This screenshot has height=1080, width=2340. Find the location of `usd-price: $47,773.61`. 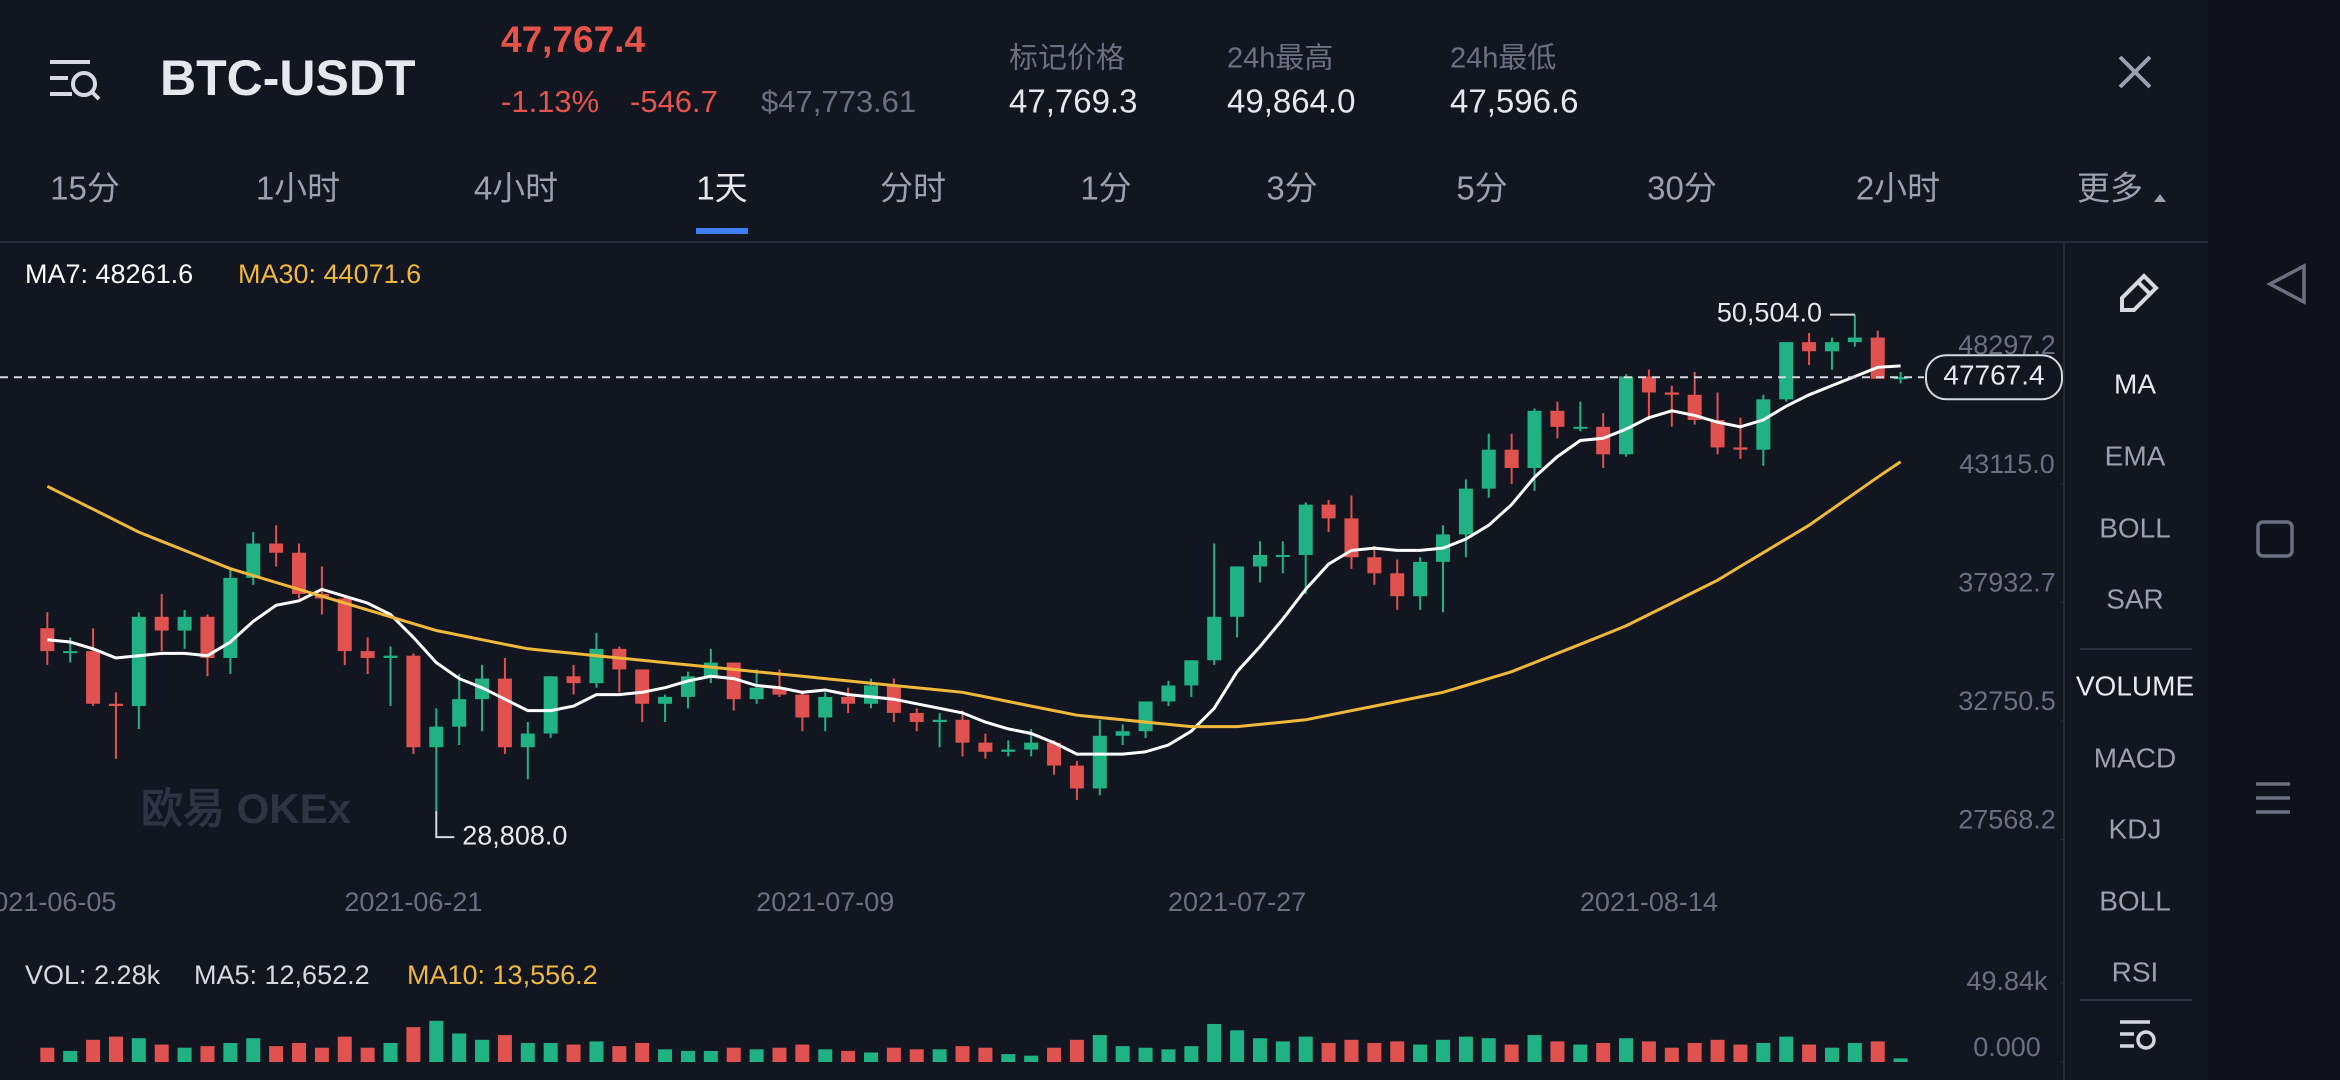

usd-price: $47,773.61 is located at coordinates (838, 101).